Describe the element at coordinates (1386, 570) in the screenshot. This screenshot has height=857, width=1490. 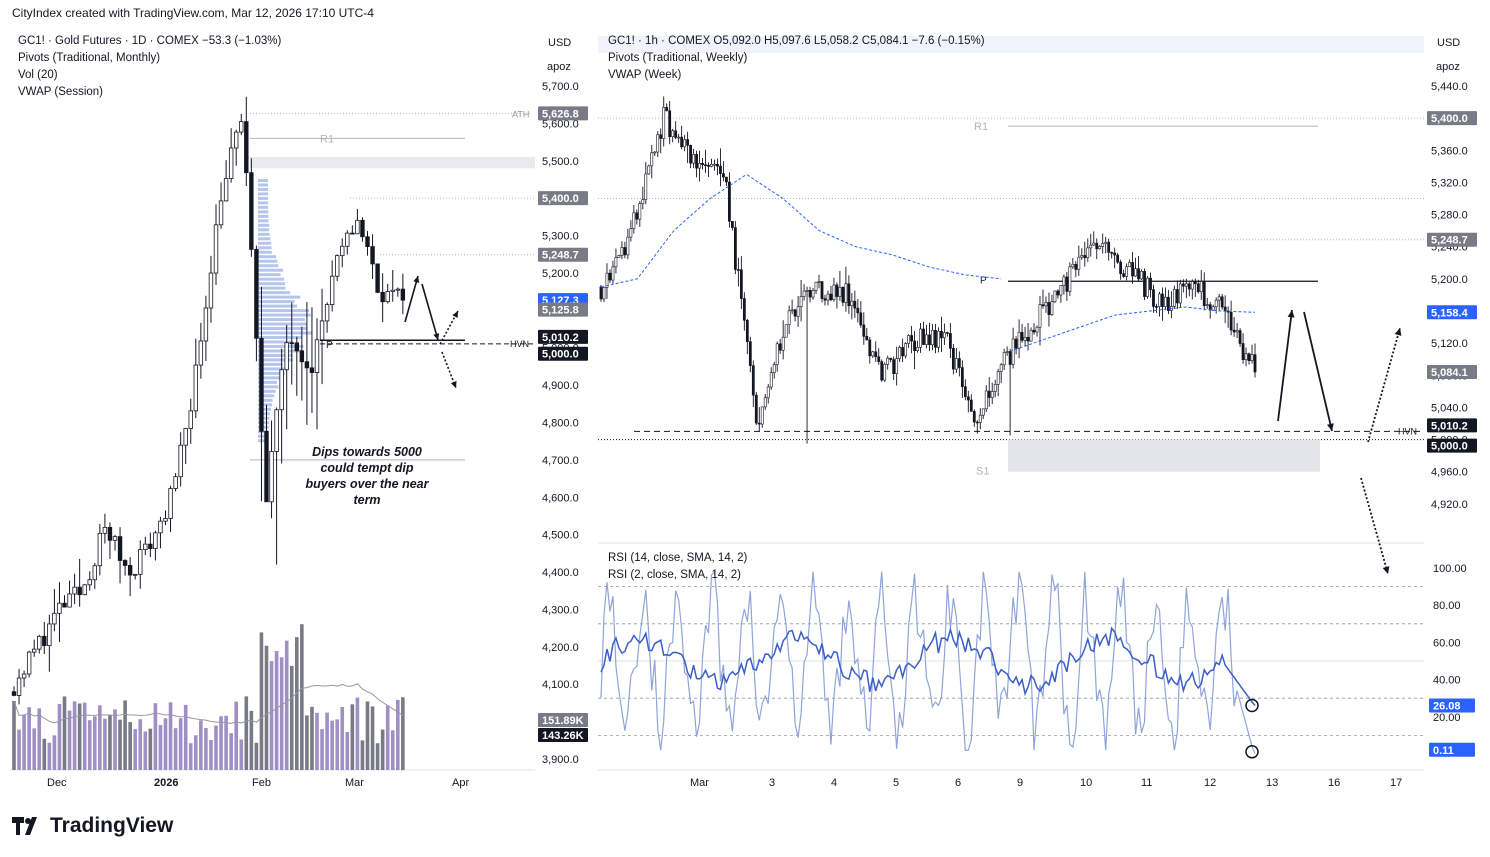
I see `proj-arrow-down-dotted-head` at that location.